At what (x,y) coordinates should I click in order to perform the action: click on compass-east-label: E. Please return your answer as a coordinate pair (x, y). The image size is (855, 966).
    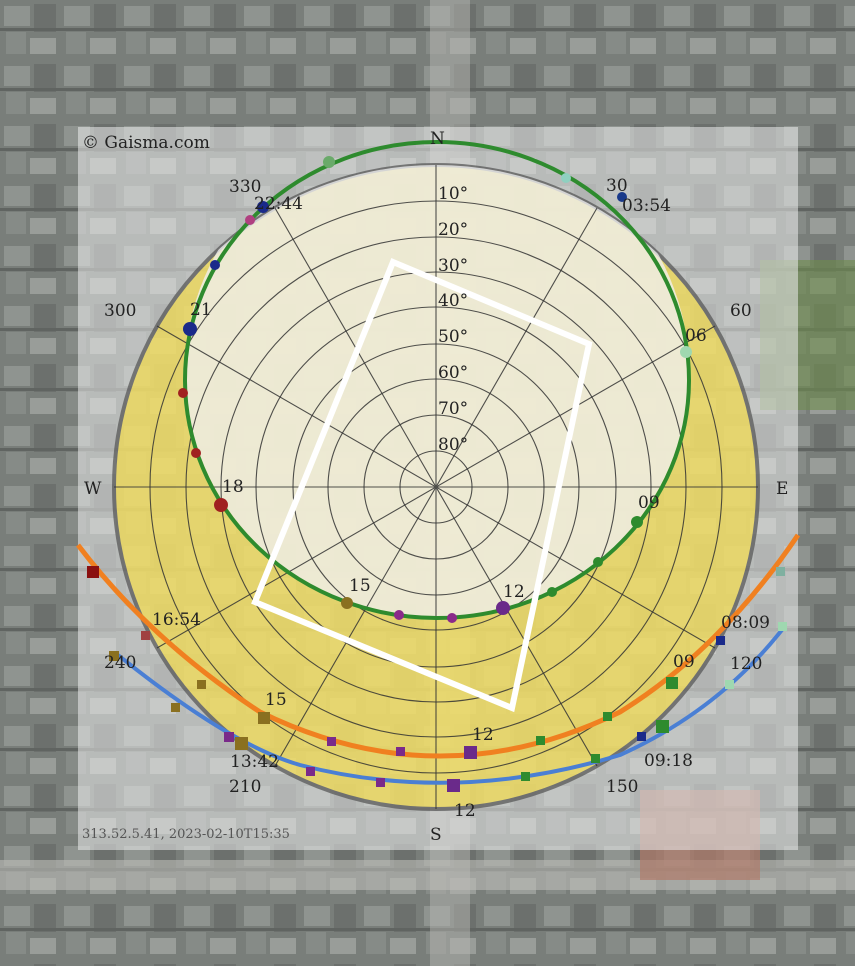
    Looking at the image, I should click on (782, 489).